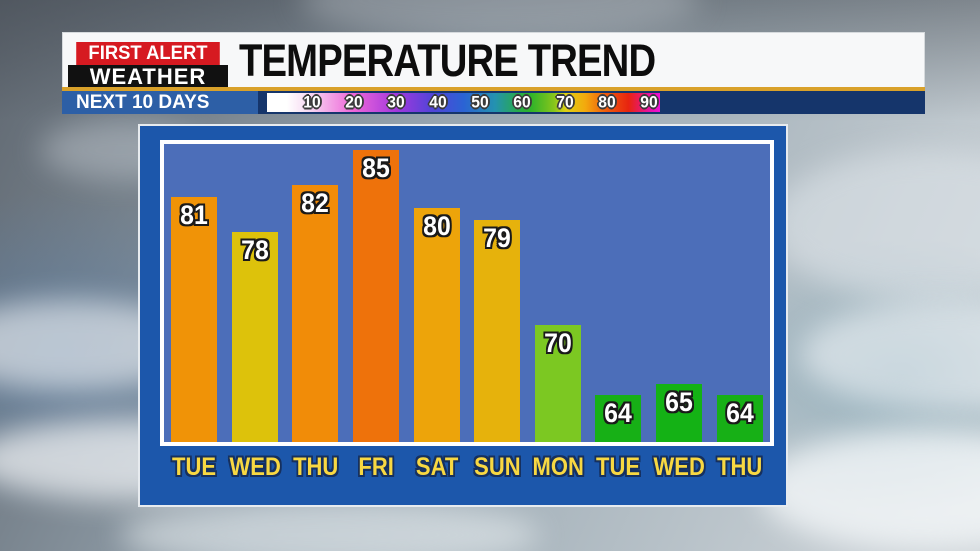 This screenshot has width=980, height=551. Describe the element at coordinates (376, 296) in the screenshot. I see `bar: 85` at that location.